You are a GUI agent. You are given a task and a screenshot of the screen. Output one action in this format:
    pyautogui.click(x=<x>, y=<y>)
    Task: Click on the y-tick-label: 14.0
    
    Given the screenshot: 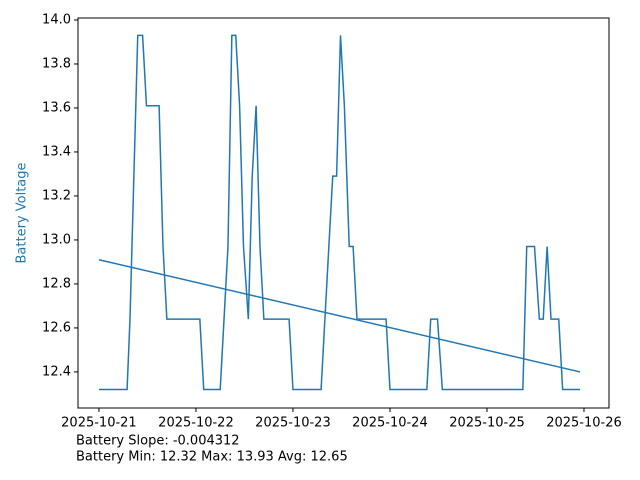 What is the action you would take?
    pyautogui.click(x=56, y=19)
    